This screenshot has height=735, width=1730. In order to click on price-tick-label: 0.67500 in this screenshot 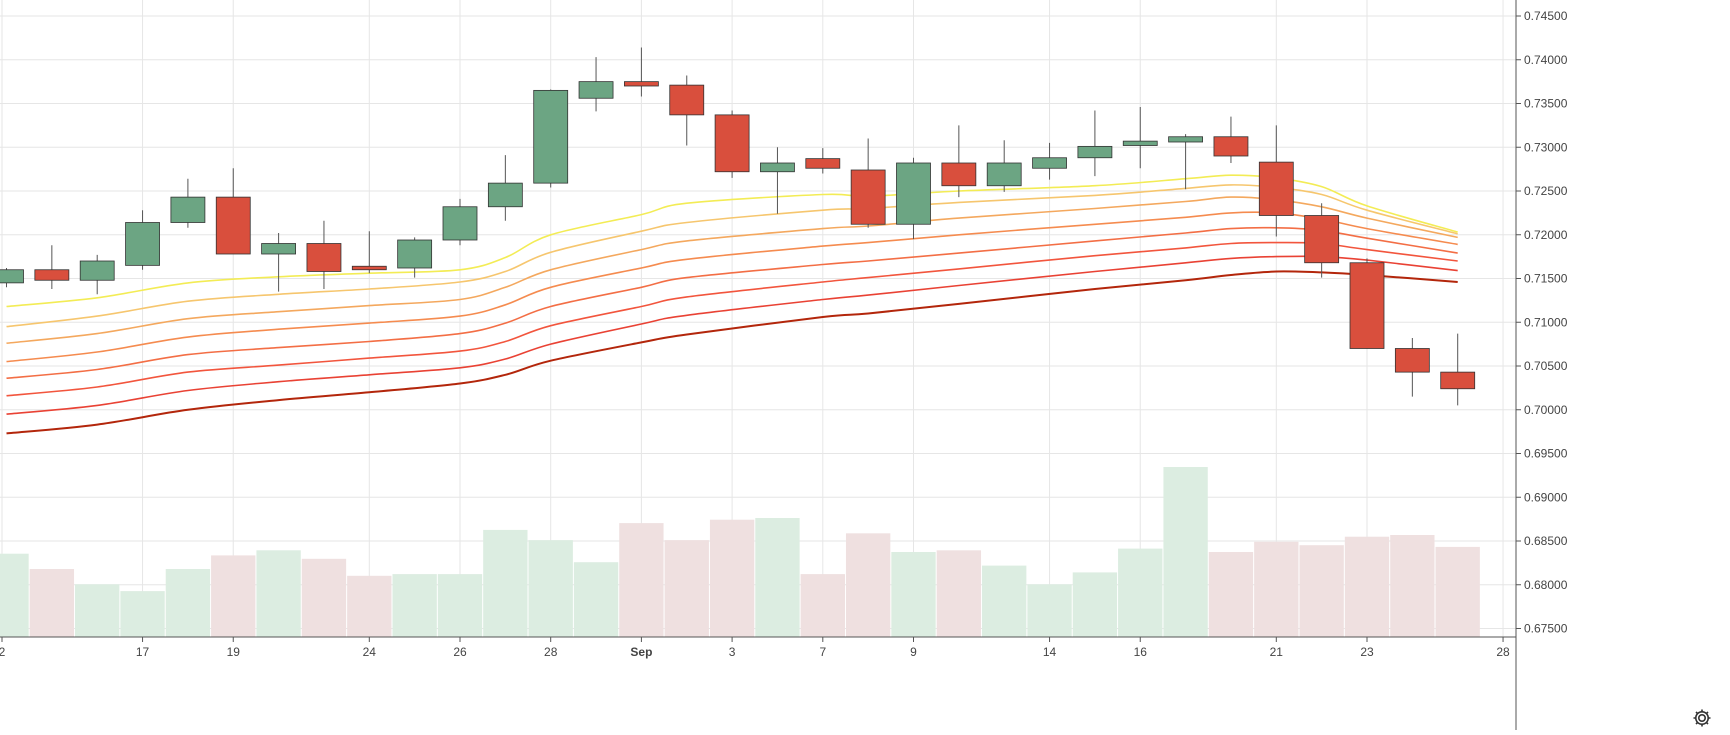, I will do `click(1546, 629)`.